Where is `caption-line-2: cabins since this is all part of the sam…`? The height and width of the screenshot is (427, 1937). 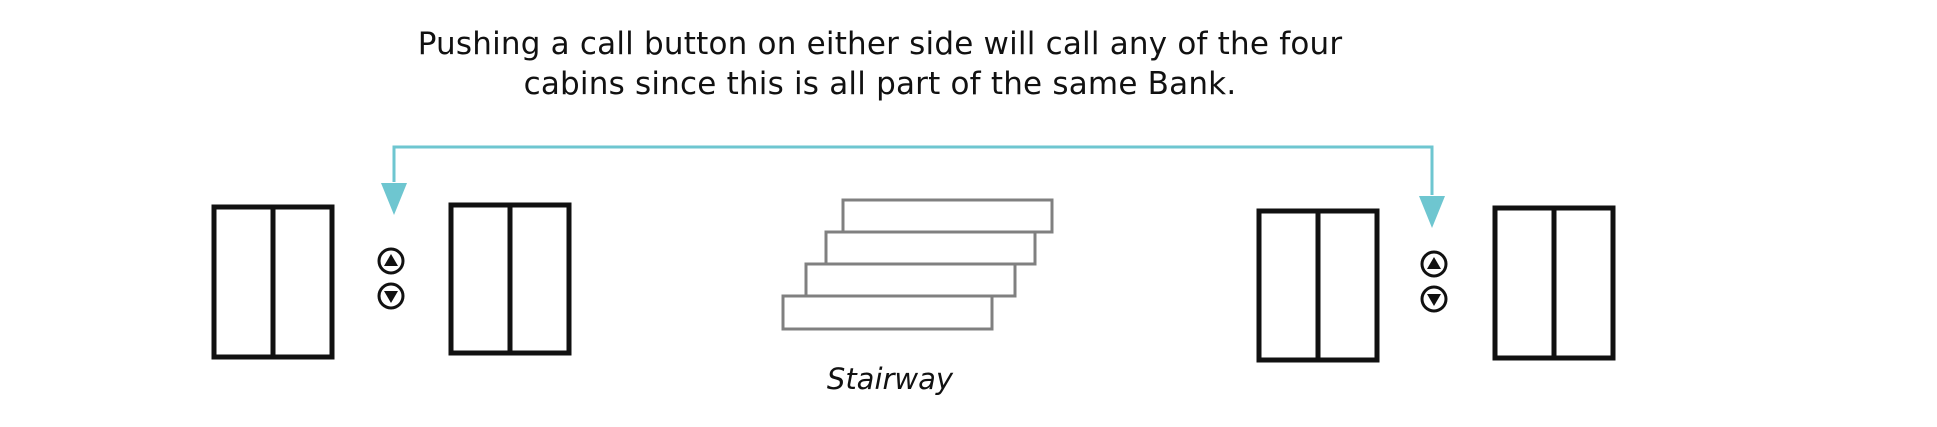
caption-line-2: cabins since this is all part of the sam… is located at coordinates (880, 84).